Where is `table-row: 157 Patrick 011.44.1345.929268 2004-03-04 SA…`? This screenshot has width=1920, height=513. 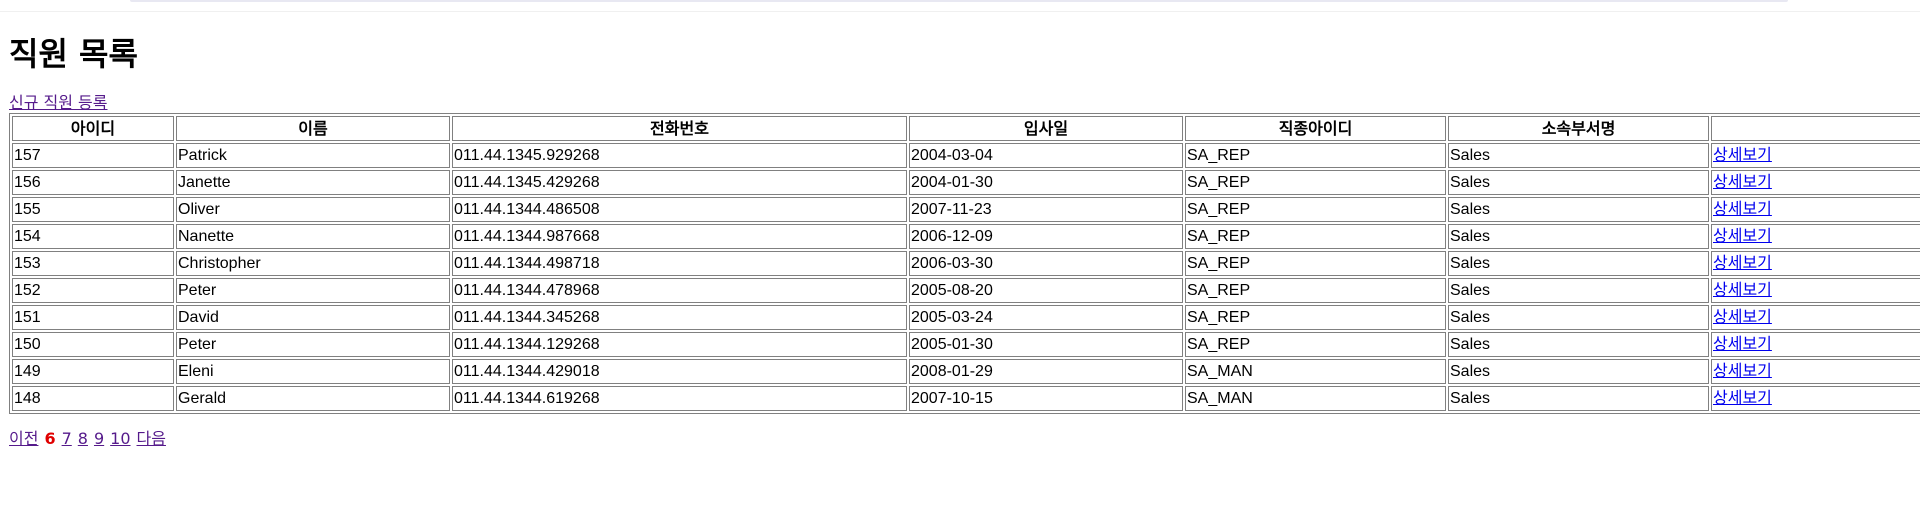
table-row: 157 Patrick 011.44.1345.929268 2004-03-04 SA… is located at coordinates (966, 155).